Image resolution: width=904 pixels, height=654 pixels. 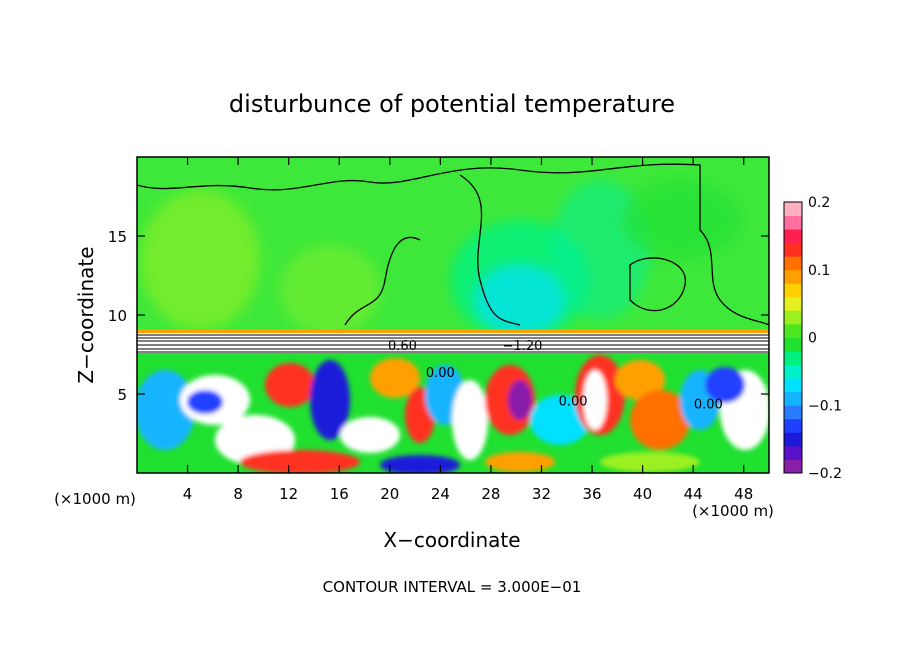 What do you see at coordinates (452, 587) in the screenshot?
I see `contour-interval-note: CONTOUR INTERVAL = 3.000E−01` at bounding box center [452, 587].